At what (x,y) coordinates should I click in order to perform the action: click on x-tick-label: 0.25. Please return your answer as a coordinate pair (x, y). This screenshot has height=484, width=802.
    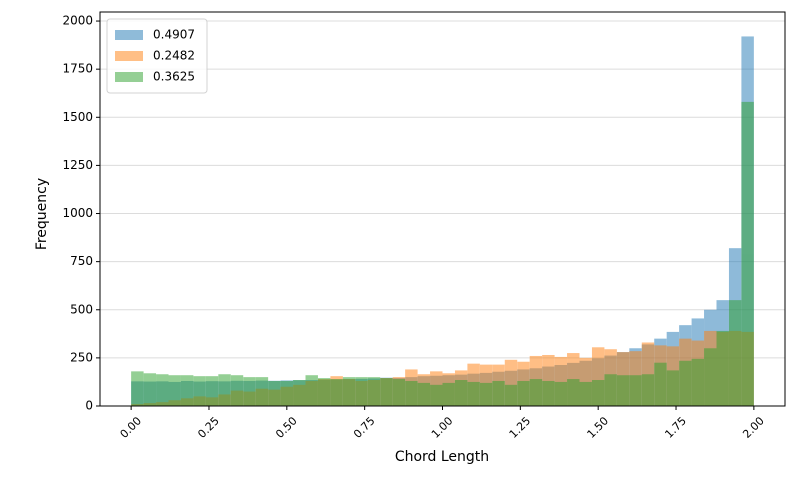
    Looking at the image, I should click on (208, 427).